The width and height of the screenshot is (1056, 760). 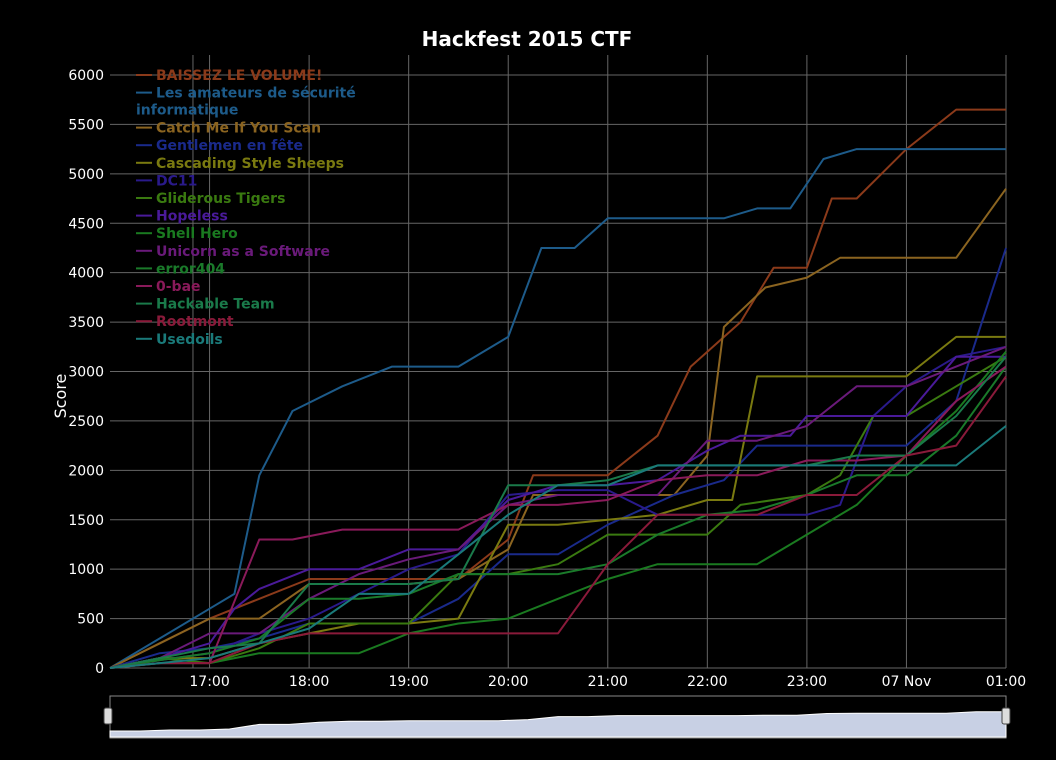 What do you see at coordinates (309, 682) in the screenshot?
I see `x-tick-label: 18:00` at bounding box center [309, 682].